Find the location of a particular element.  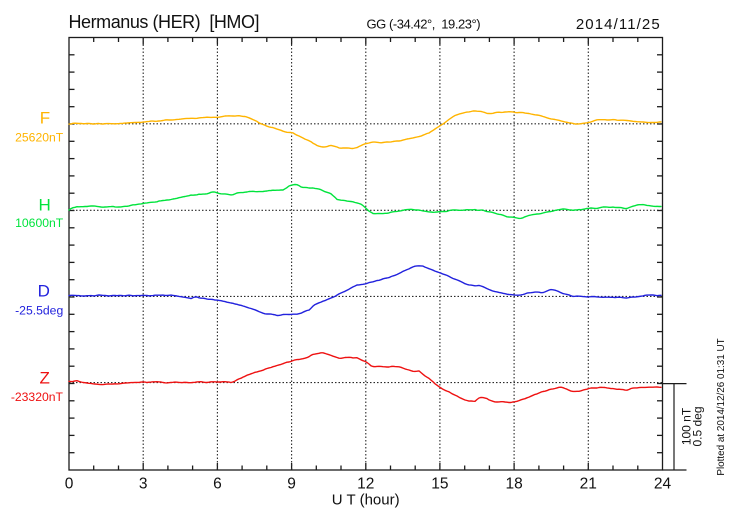

svg-text: -25.5deg is located at coordinates (39, 311).